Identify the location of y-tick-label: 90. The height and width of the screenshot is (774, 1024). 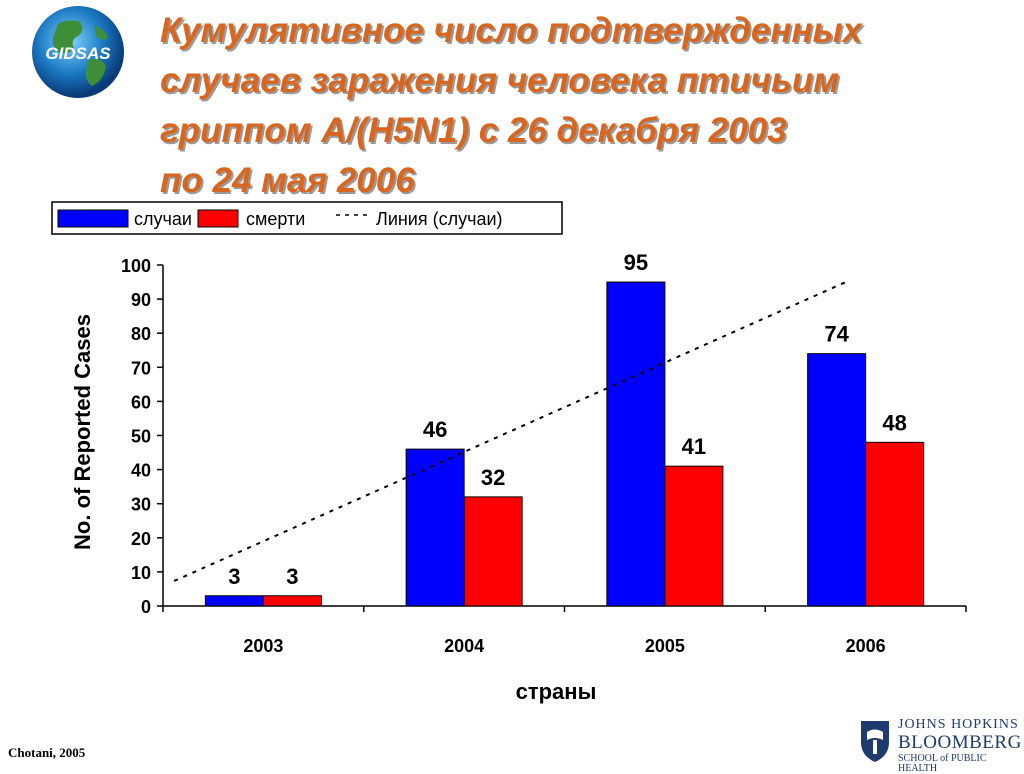
(141, 300).